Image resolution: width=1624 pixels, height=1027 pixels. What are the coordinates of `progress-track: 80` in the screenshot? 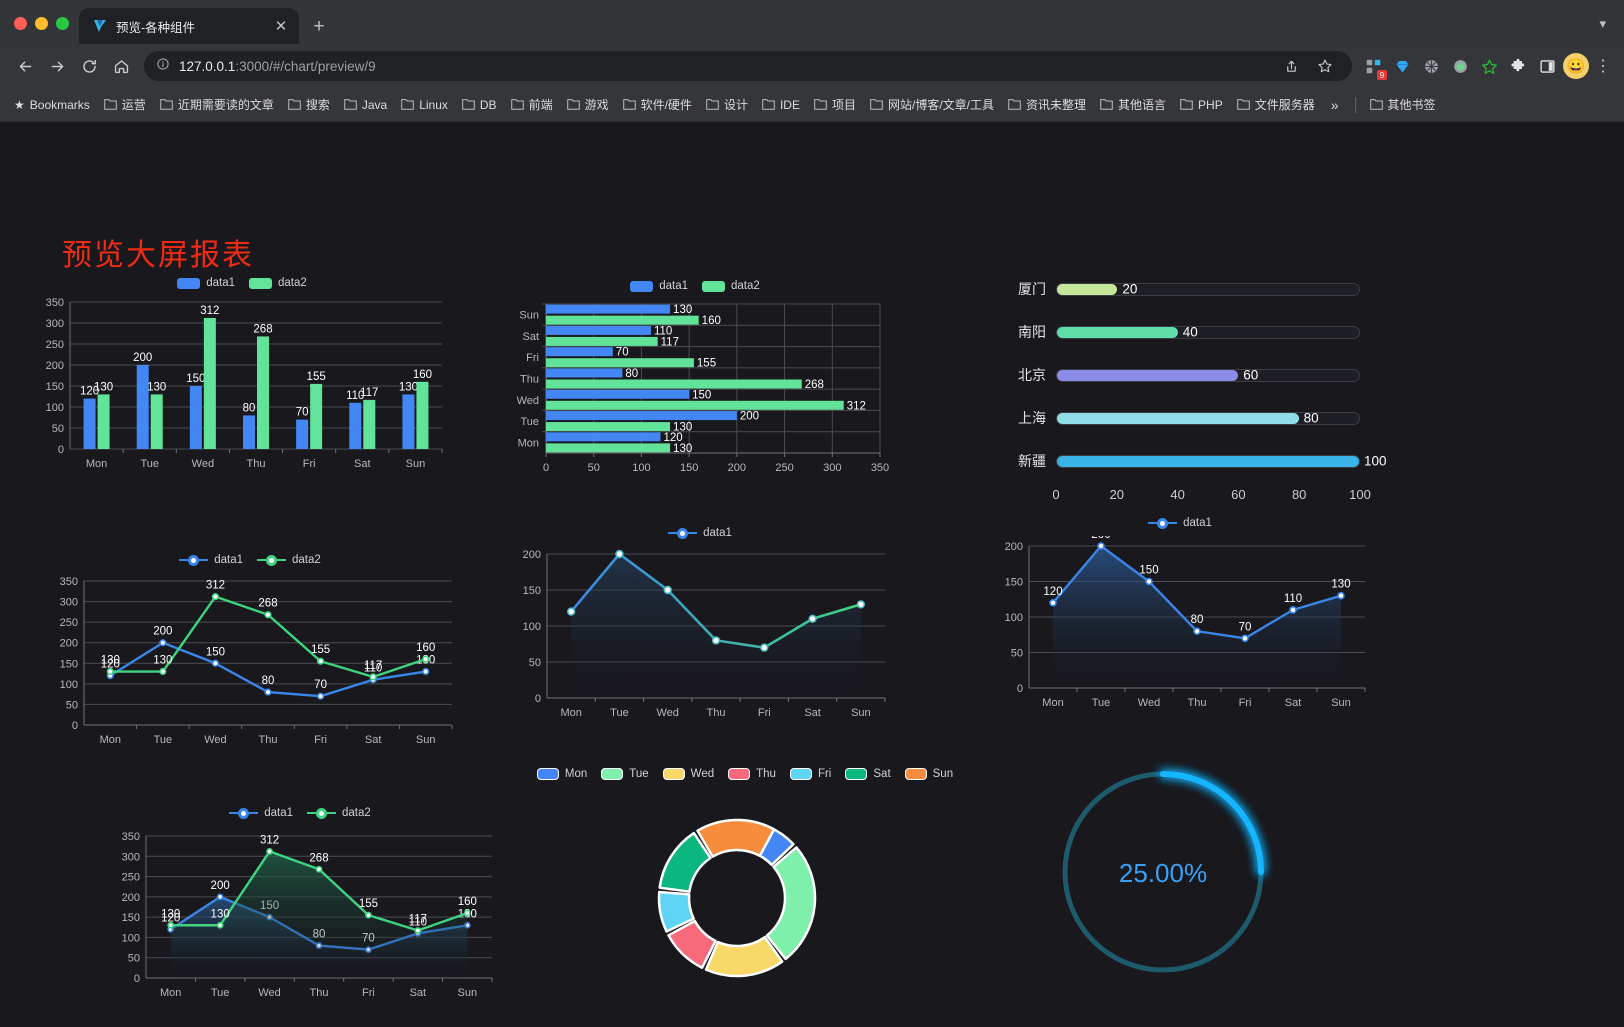 It's located at (1208, 418).